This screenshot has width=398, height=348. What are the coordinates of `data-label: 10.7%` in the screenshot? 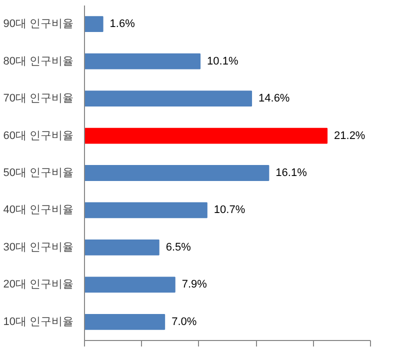 It's located at (230, 210).